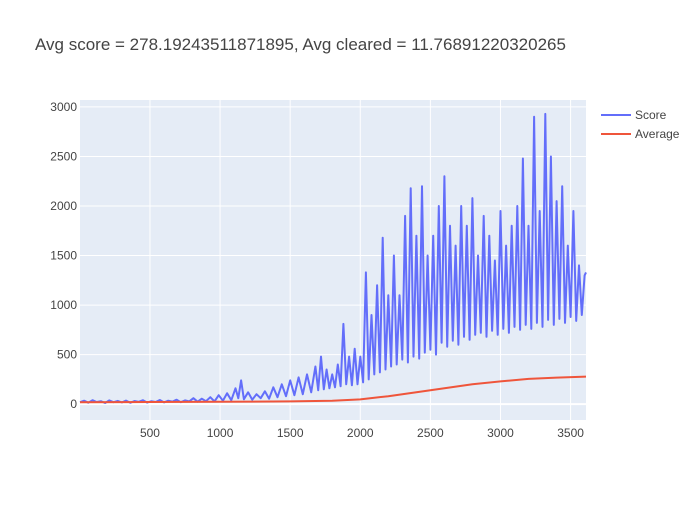  Describe the element at coordinates (430, 433) in the screenshot. I see `x-tick-label: 2500` at that location.